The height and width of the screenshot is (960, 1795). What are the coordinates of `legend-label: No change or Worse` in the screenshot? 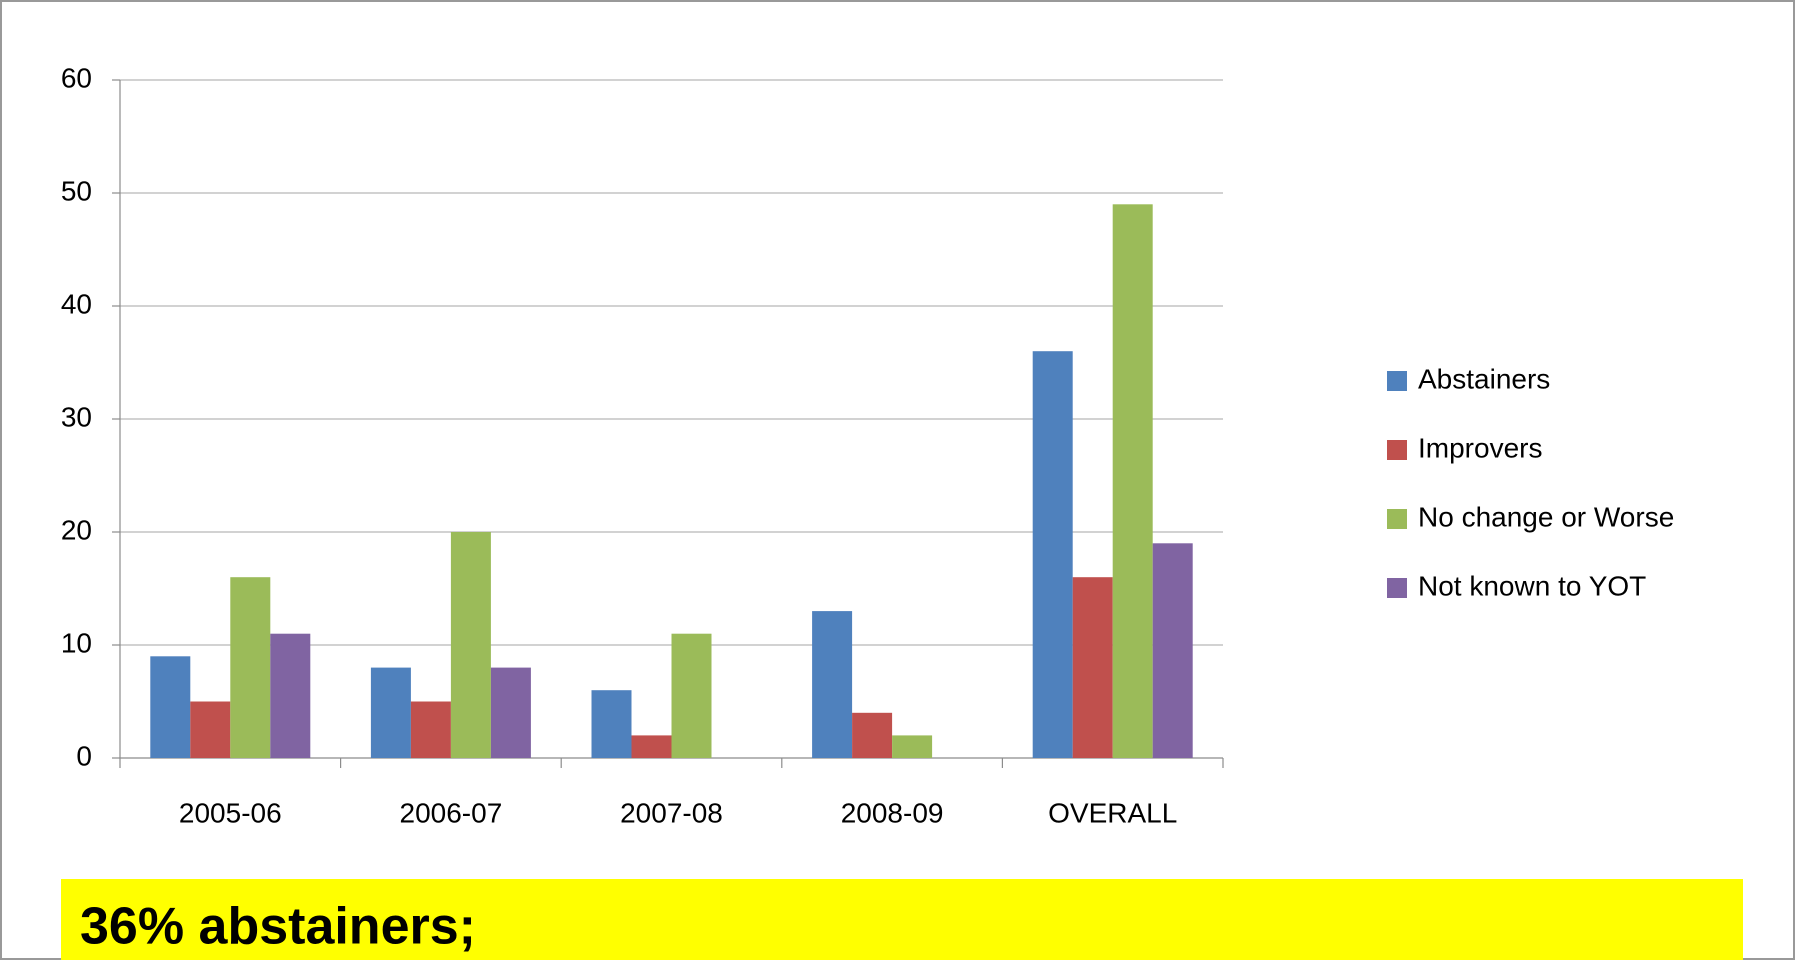 It's located at (1546, 516).